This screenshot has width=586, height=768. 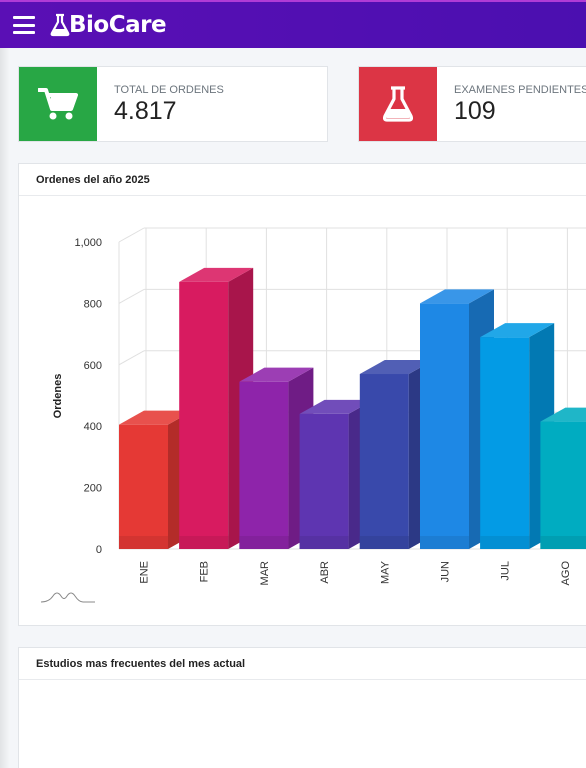 What do you see at coordinates (293, 24) in the screenshot?
I see `top-navbar: BioCare` at bounding box center [293, 24].